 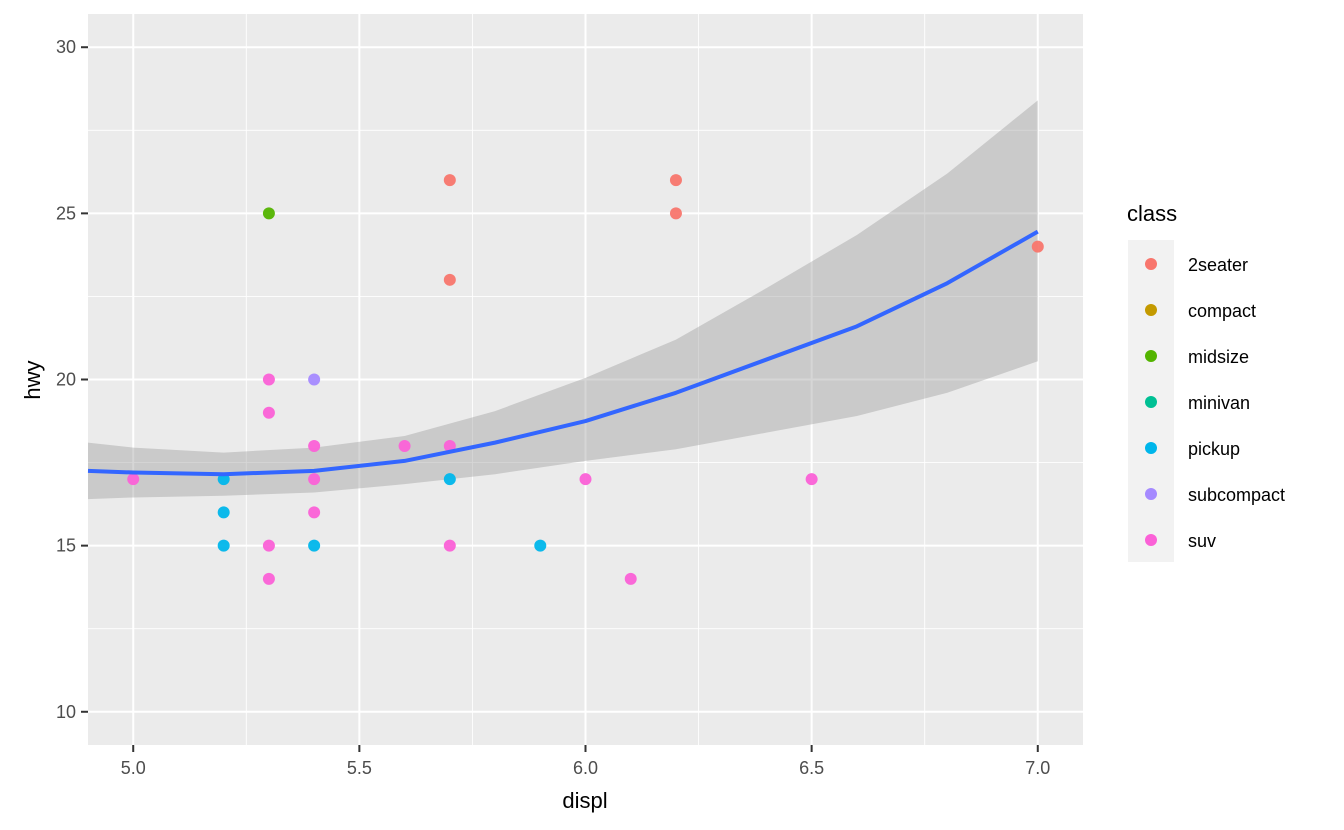 I want to click on legend-key-minivan, so click(x=1151, y=402).